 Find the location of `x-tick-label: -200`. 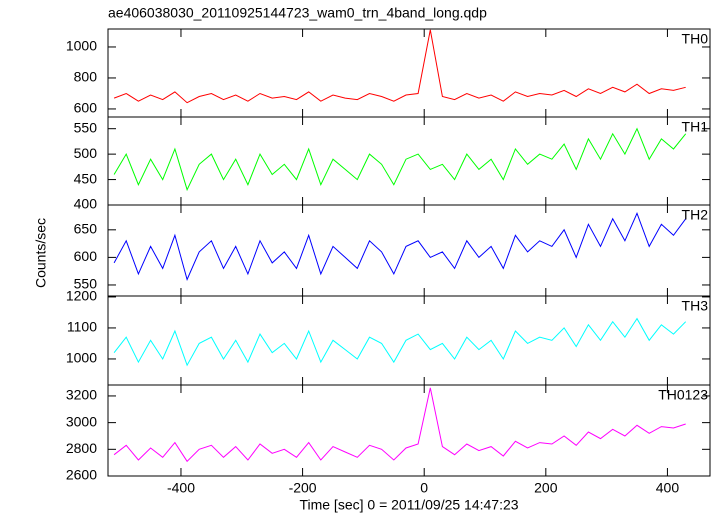

x-tick-label: -200 is located at coordinates (303, 488).